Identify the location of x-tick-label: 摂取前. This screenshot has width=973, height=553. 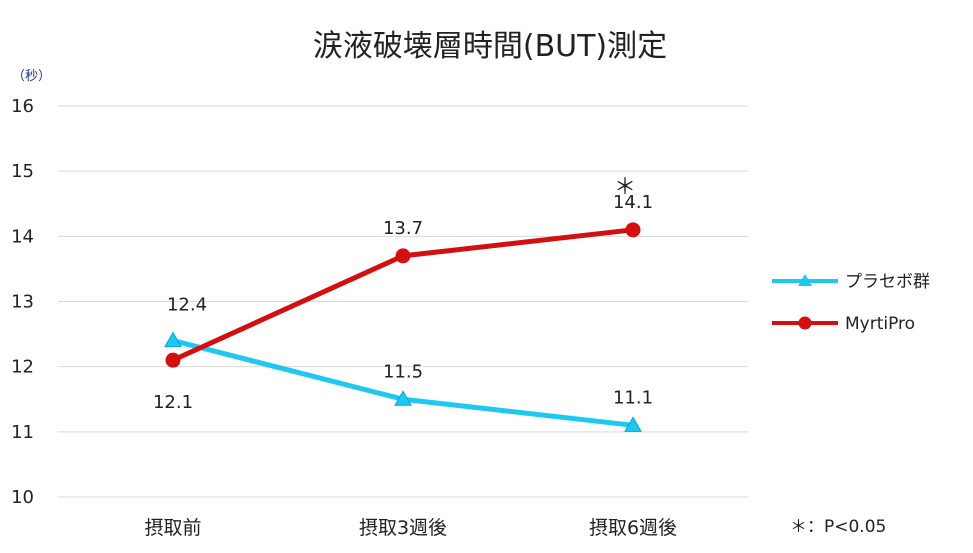
(172, 528).